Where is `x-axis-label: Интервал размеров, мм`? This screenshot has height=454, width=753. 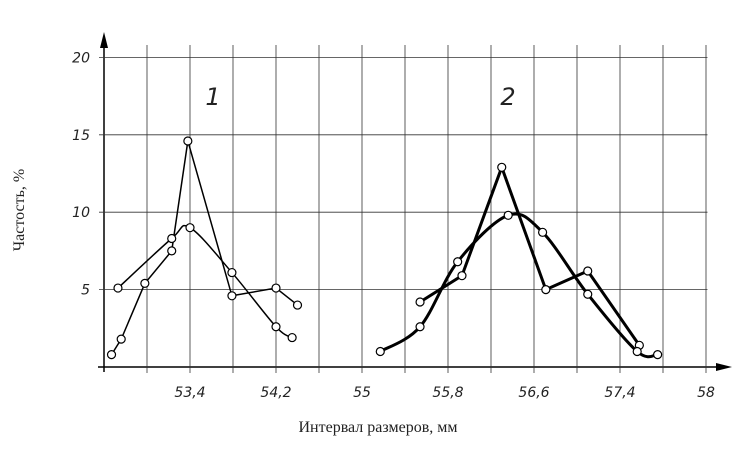
x-axis-label: Интервал размеров, мм is located at coordinates (377, 427).